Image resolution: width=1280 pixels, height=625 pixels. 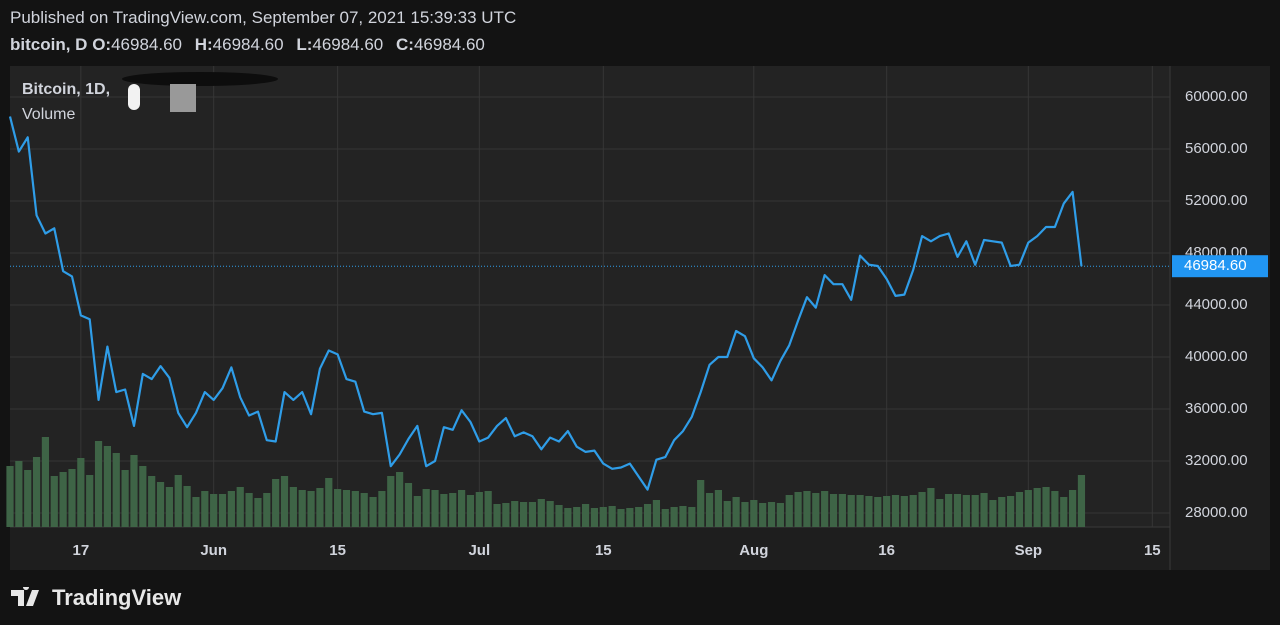 What do you see at coordinates (1216, 408) in the screenshot?
I see `y-tick-label: 36000.00` at bounding box center [1216, 408].